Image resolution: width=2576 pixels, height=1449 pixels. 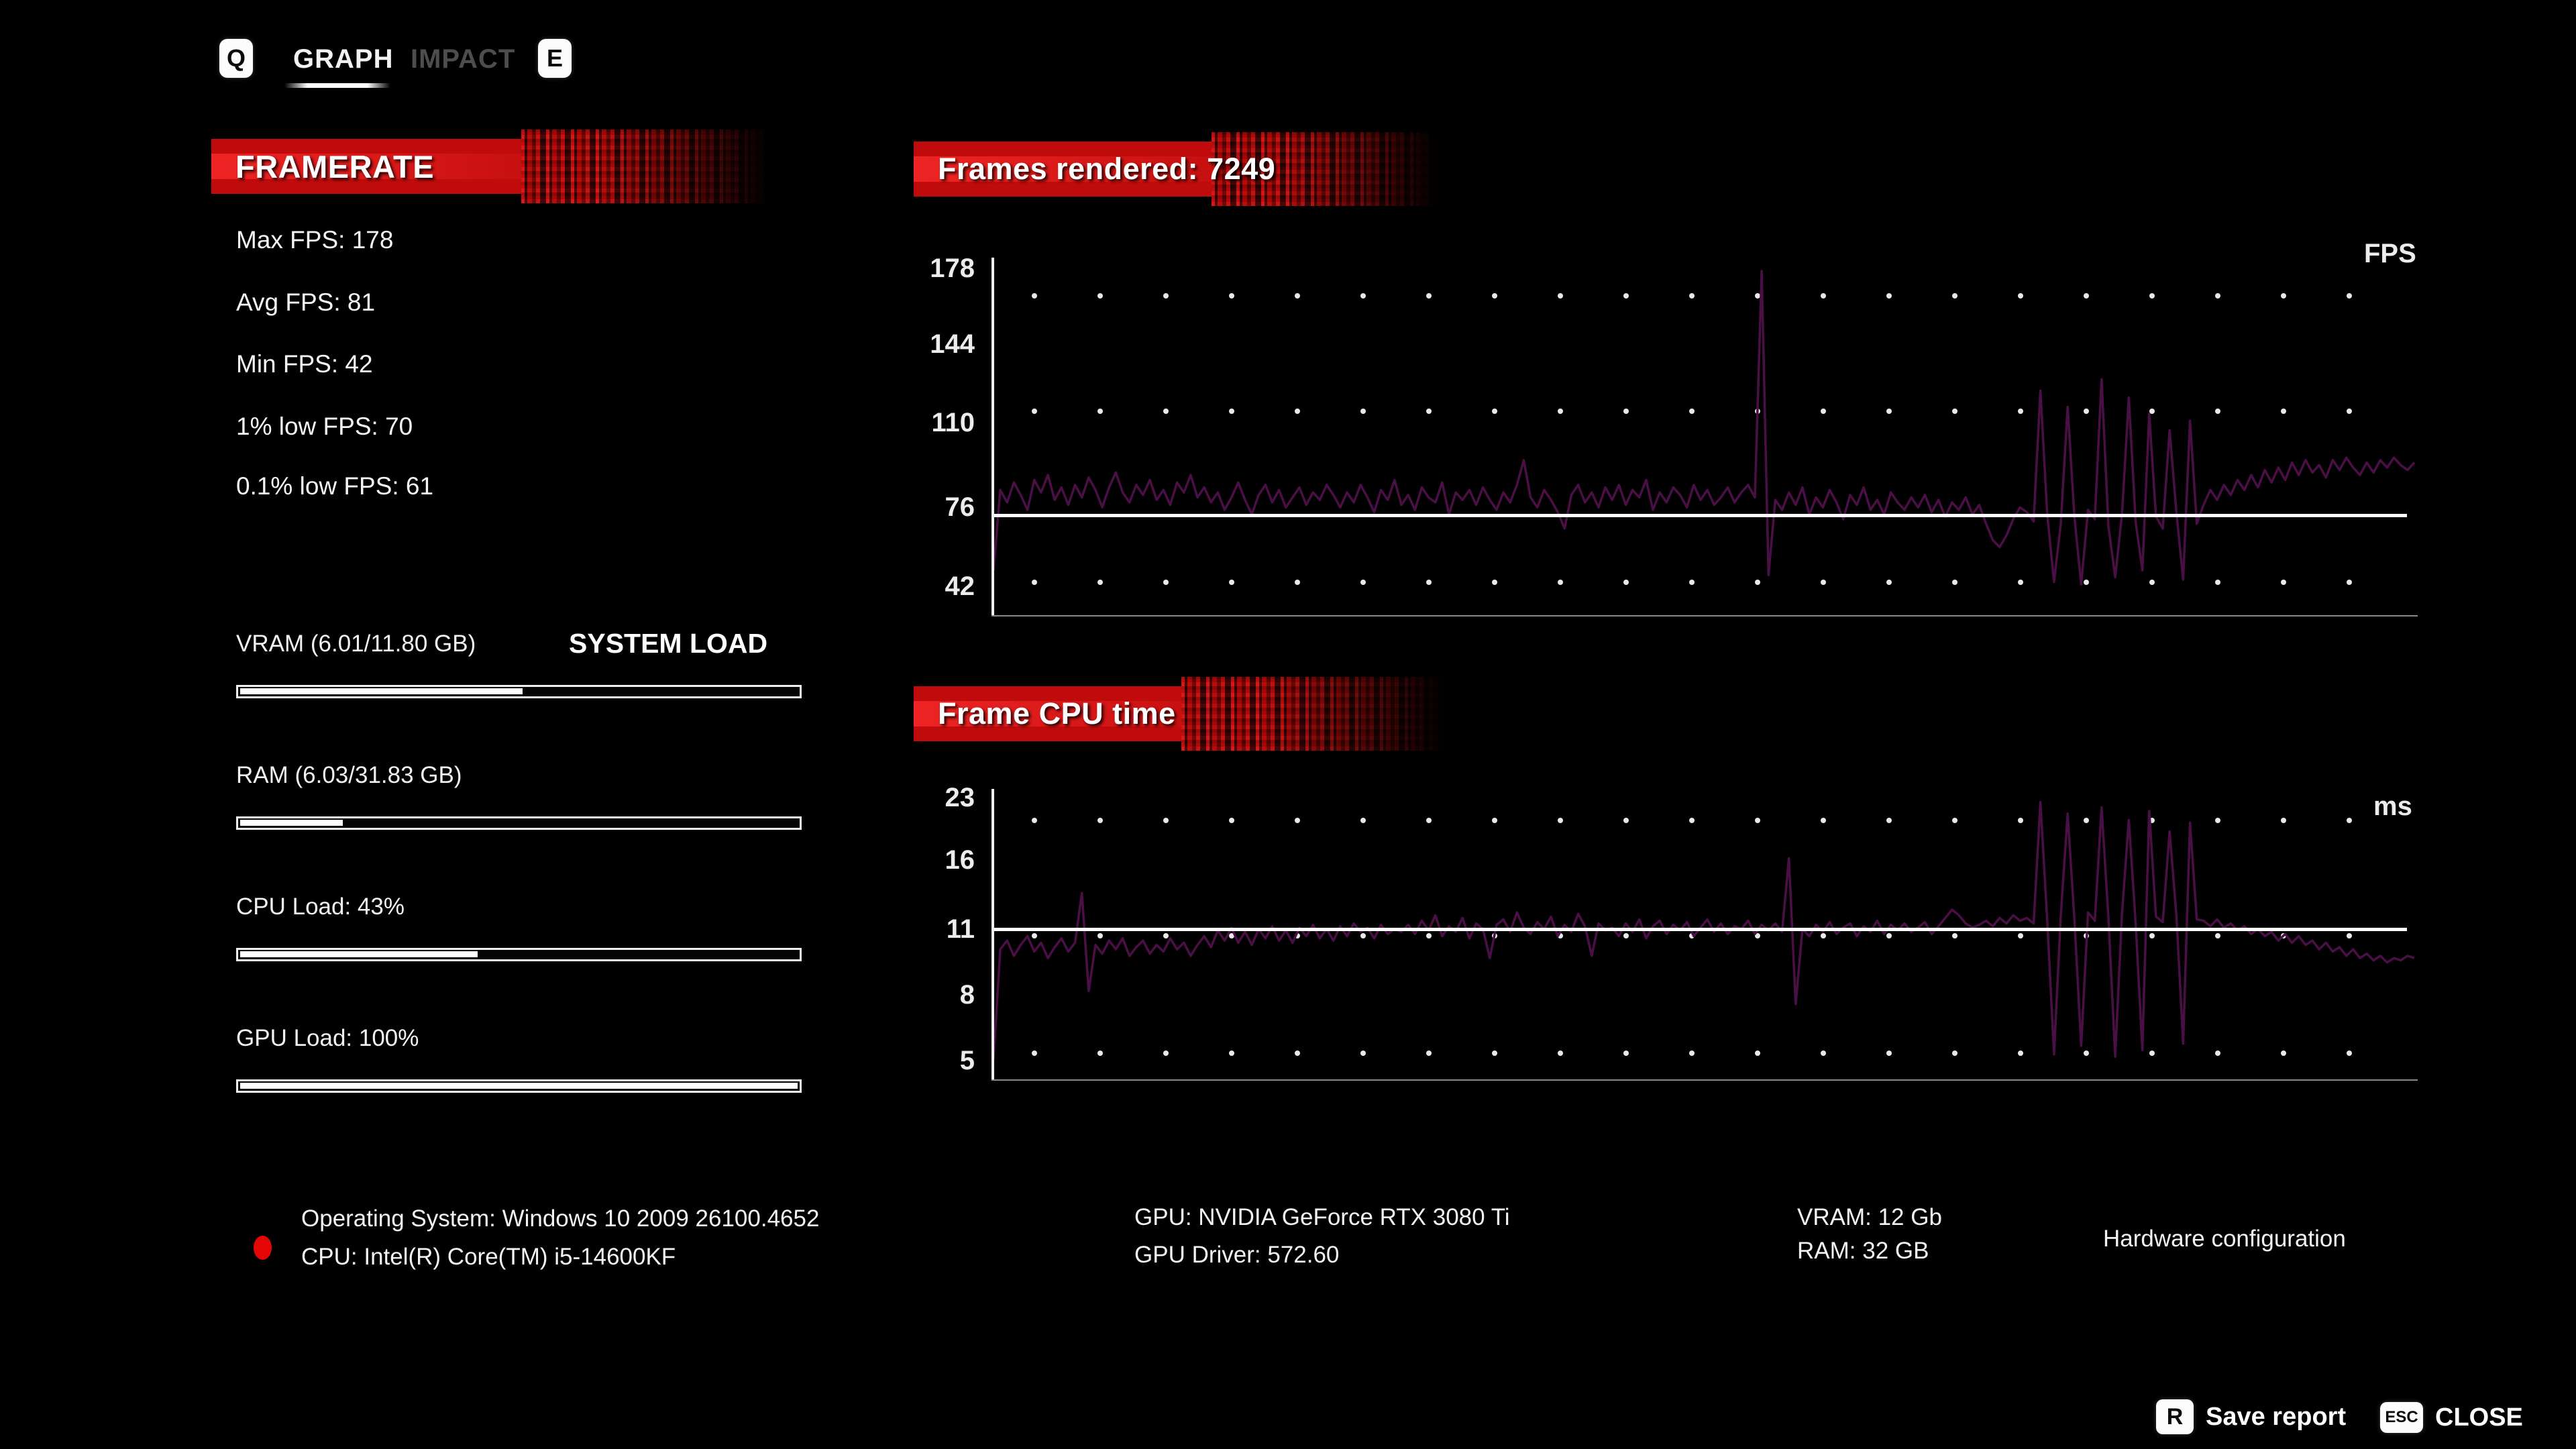 I want to click on y-tick-label: 144, so click(x=952, y=344).